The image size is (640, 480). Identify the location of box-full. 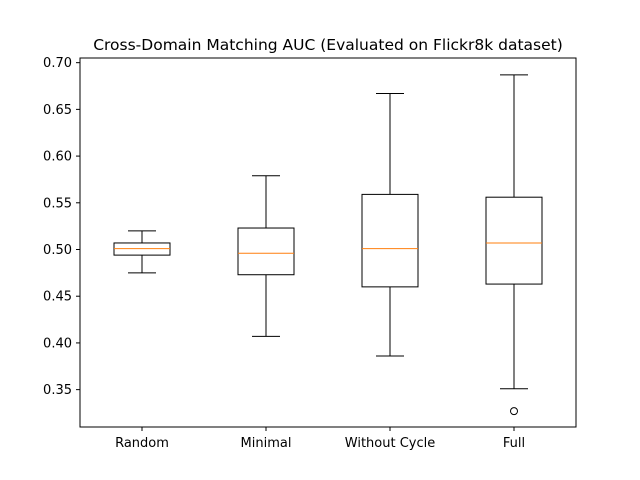
(514, 245).